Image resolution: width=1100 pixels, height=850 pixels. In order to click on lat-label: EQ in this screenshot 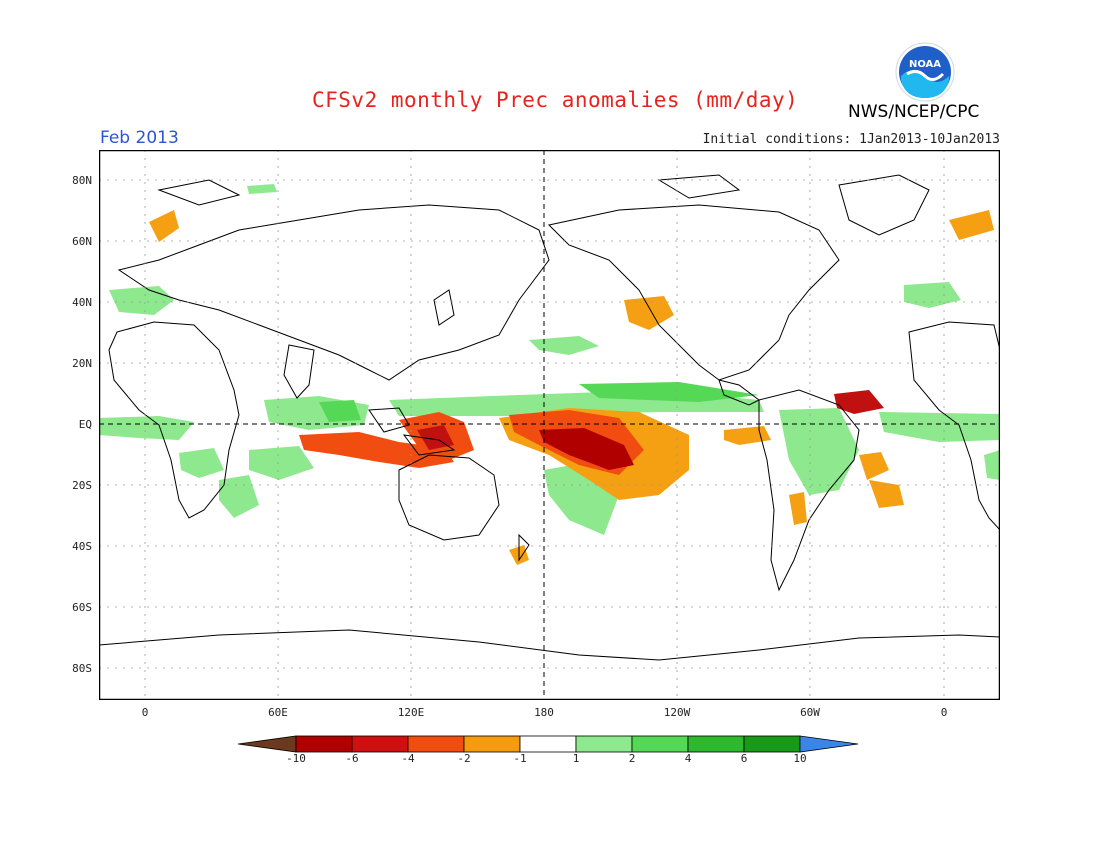, I will do `click(85, 424)`.